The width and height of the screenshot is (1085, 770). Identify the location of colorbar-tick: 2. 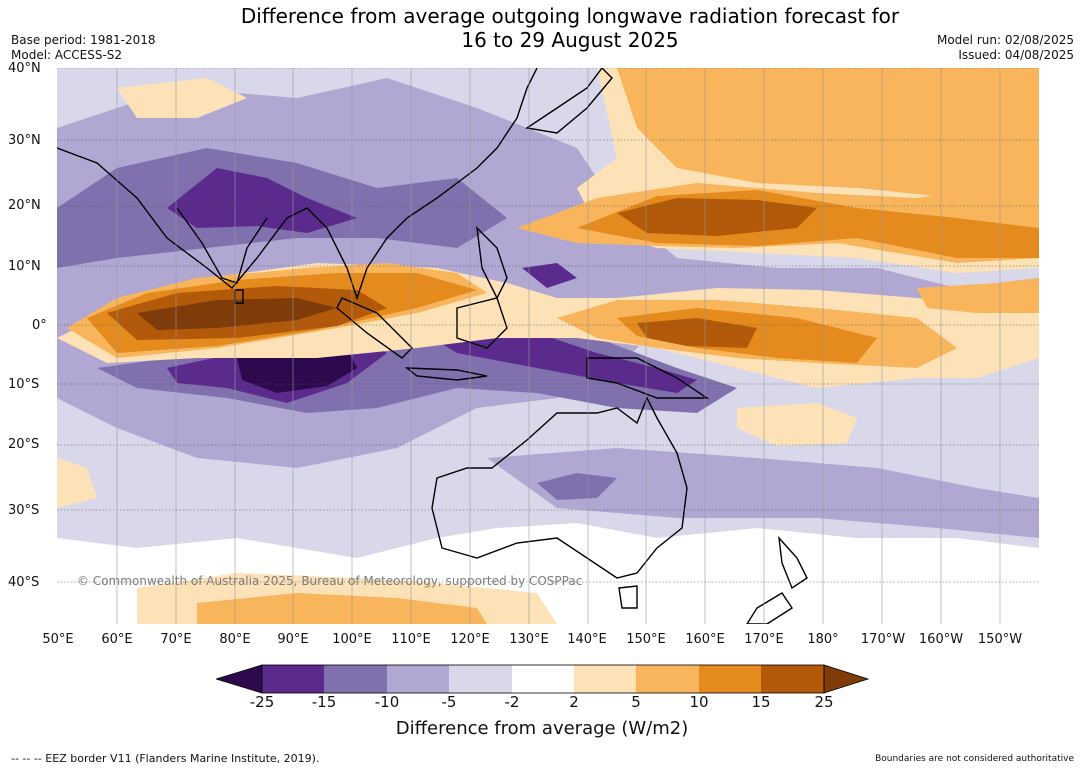
(574, 702).